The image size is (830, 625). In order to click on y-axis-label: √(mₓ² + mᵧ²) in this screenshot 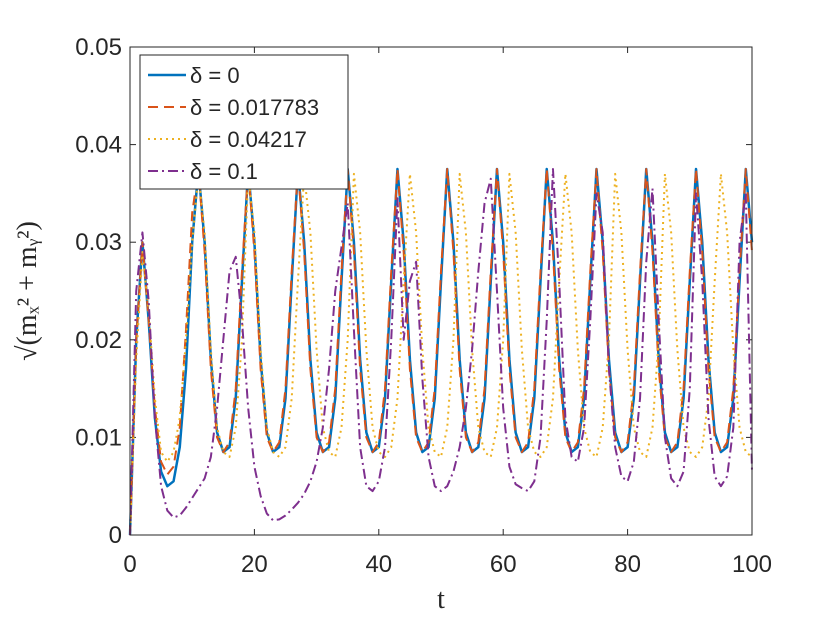, I will do `click(27, 291)`.